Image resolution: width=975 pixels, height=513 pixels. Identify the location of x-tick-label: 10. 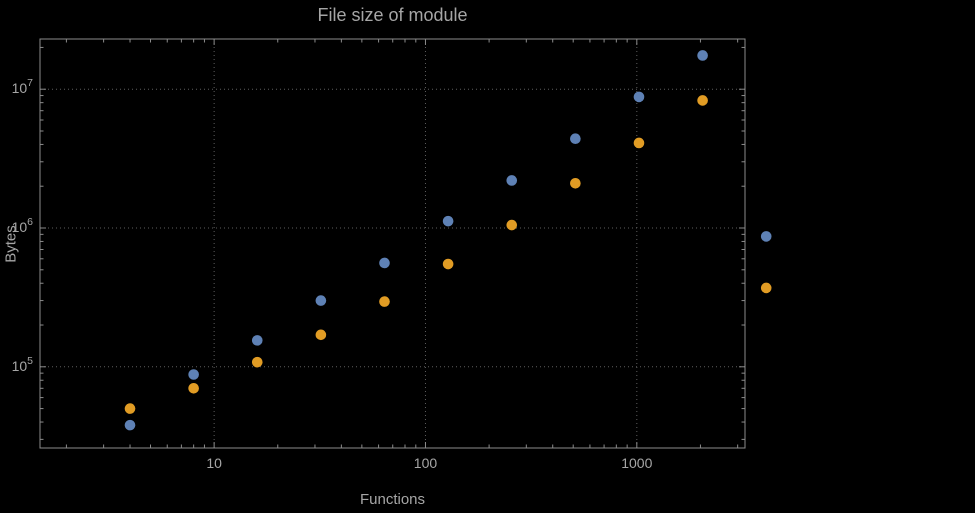
(214, 463).